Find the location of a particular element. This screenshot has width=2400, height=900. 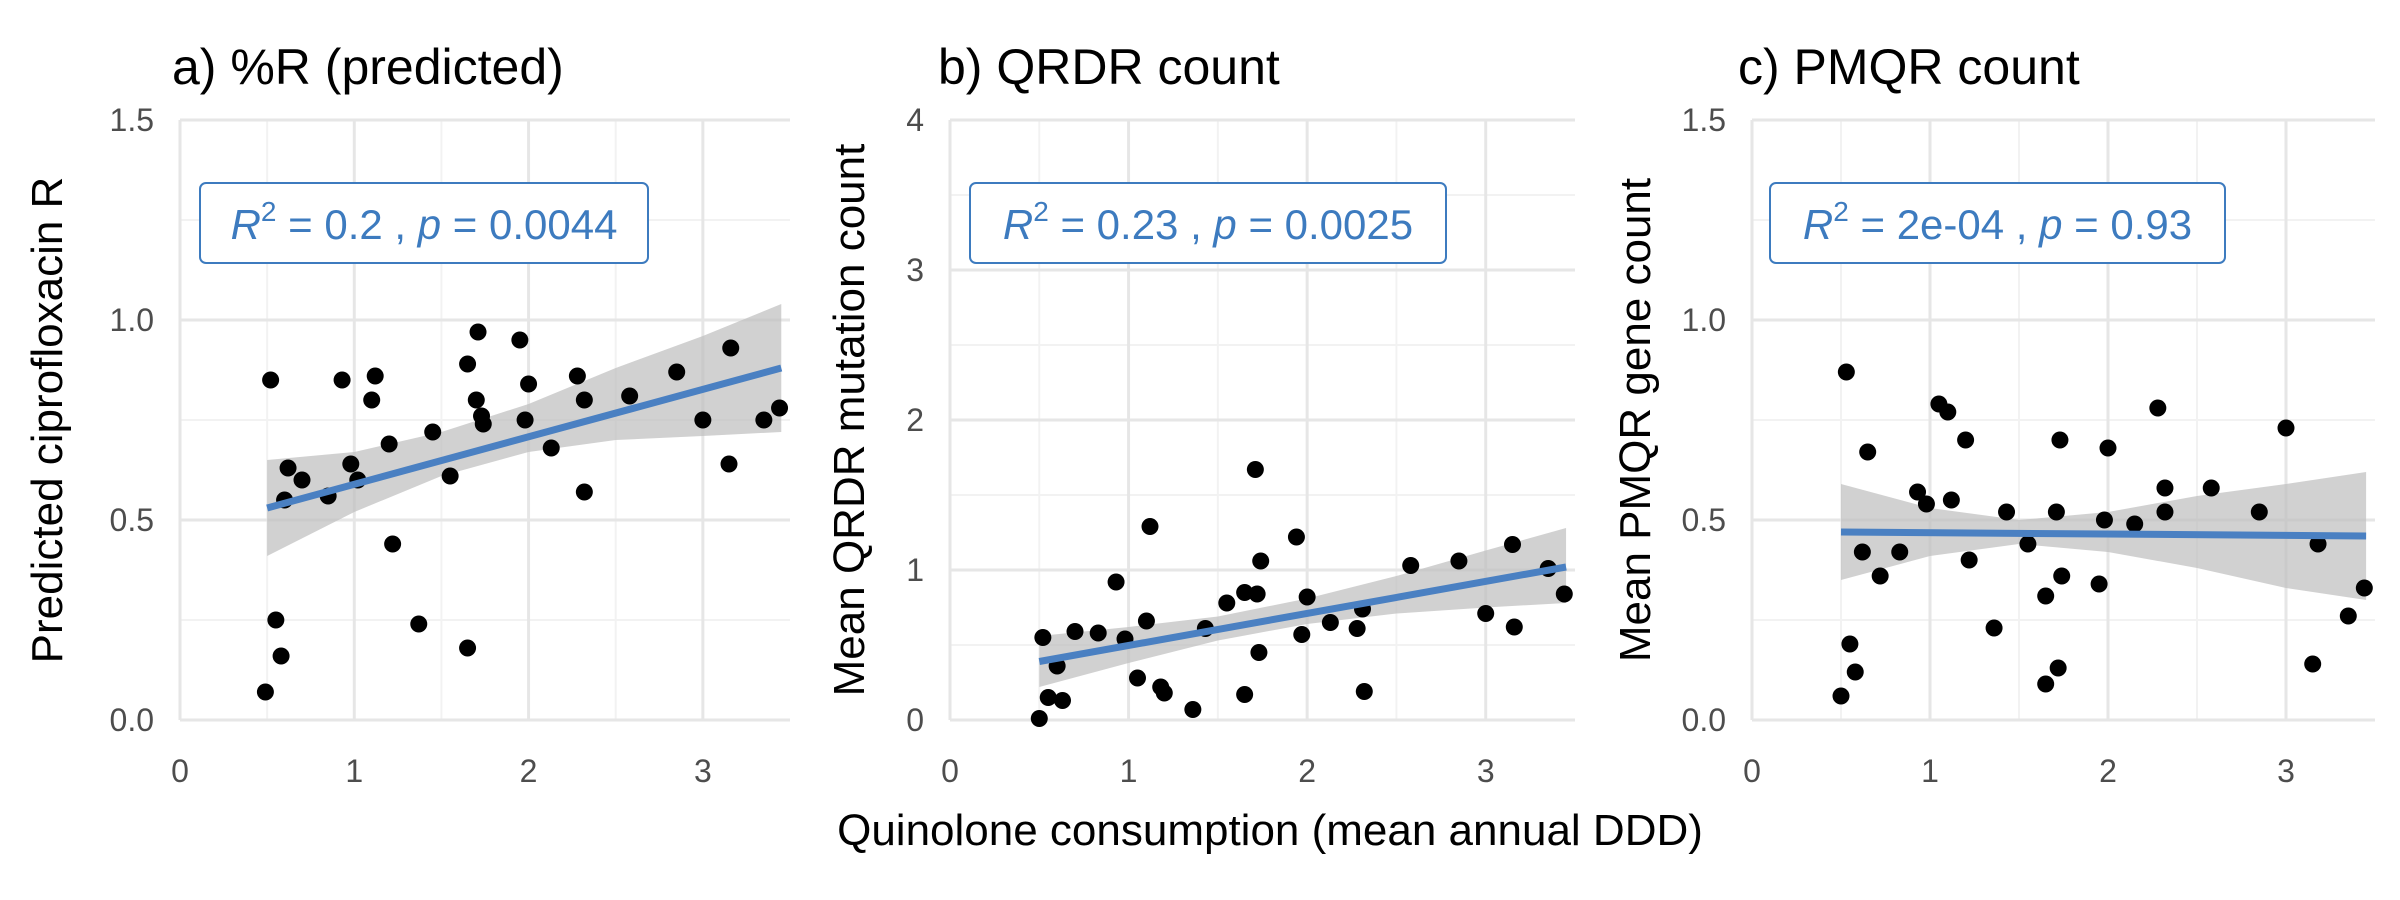

stat-label: R2 = 0.2 , p = 0.0044 is located at coordinates (424, 222).